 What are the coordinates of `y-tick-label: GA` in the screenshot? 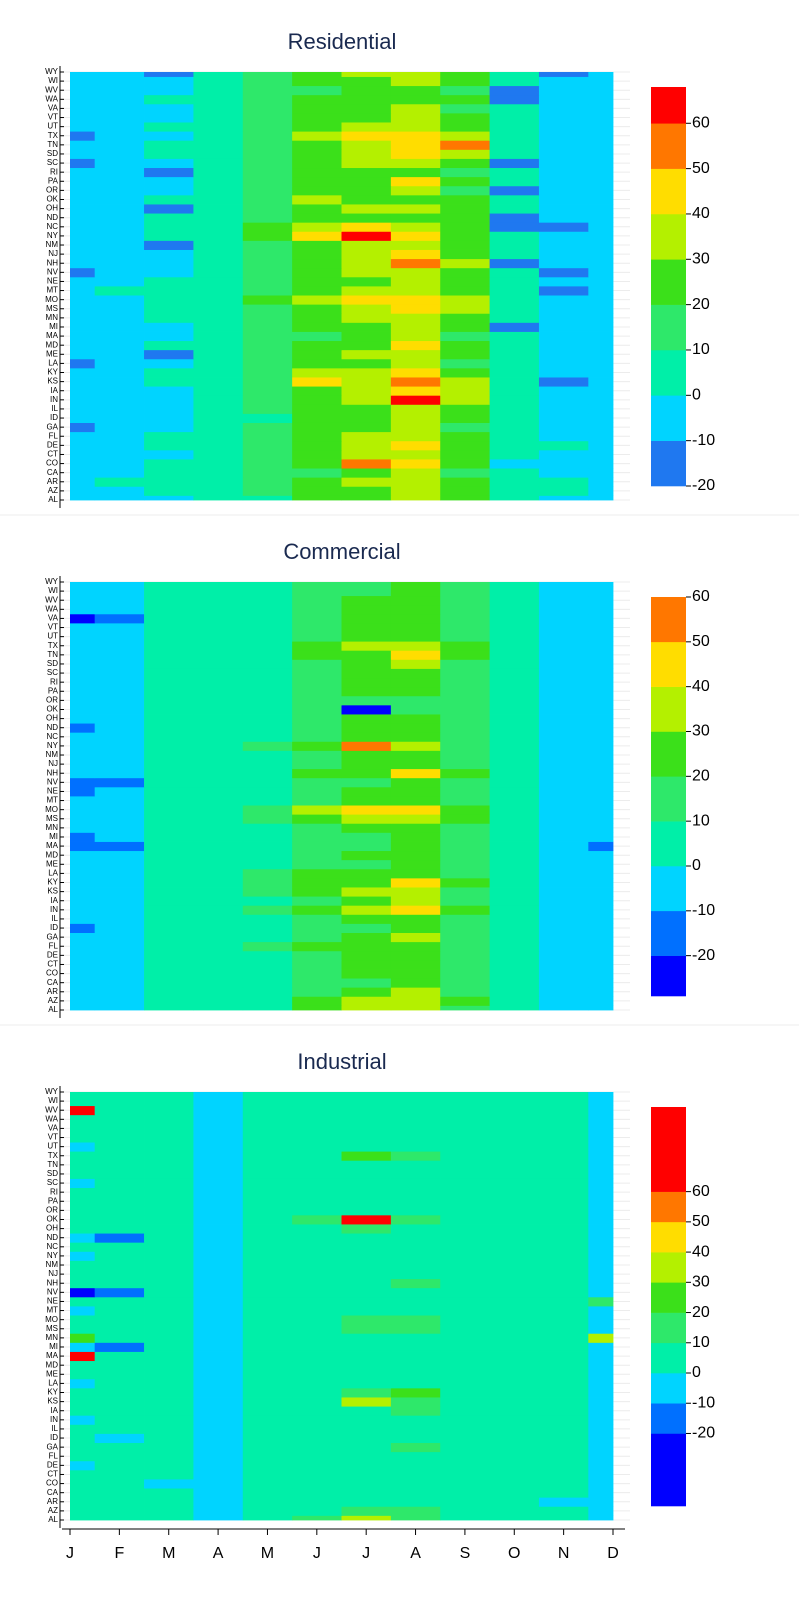 It's located at (52, 936).